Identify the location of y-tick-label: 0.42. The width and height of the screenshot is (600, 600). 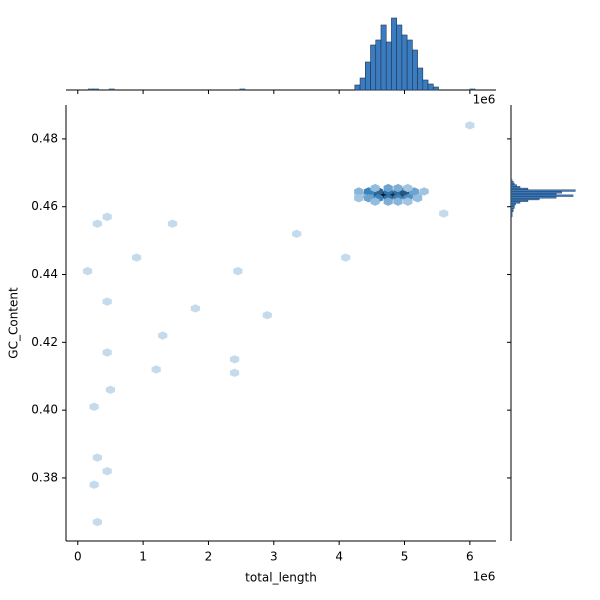
(44, 342).